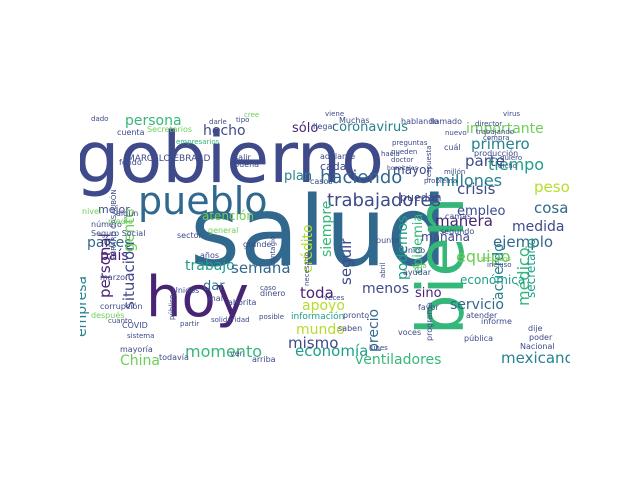 The height and width of the screenshot is (480, 640). What do you see at coordinates (456, 133) in the screenshot?
I see `word-nuevo: nuevo` at bounding box center [456, 133].